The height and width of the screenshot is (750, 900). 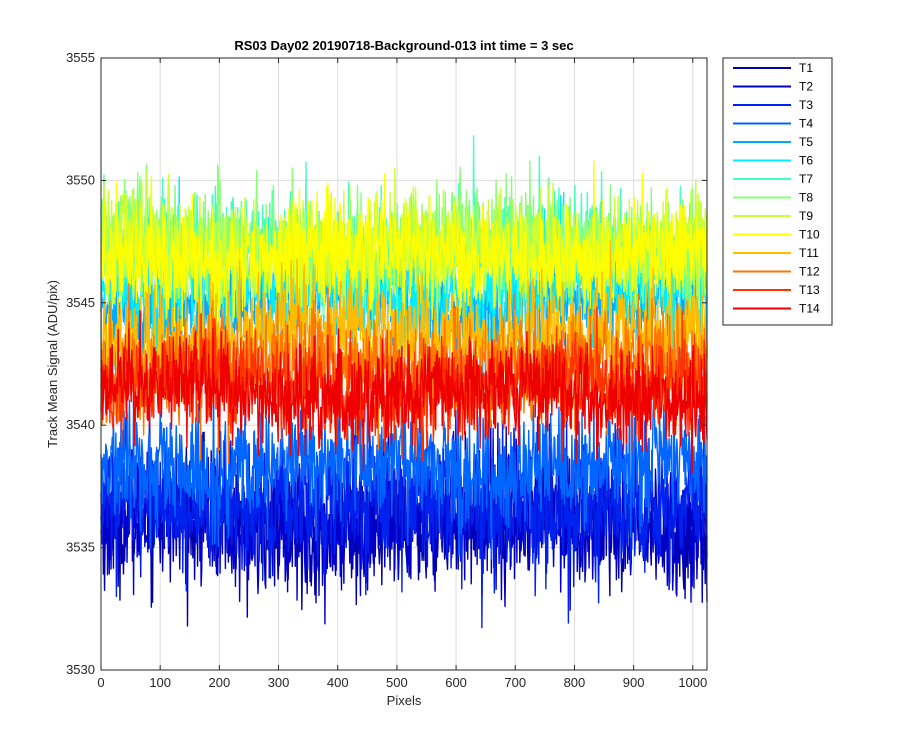 I want to click on x-tick-label: 800, so click(x=575, y=682).